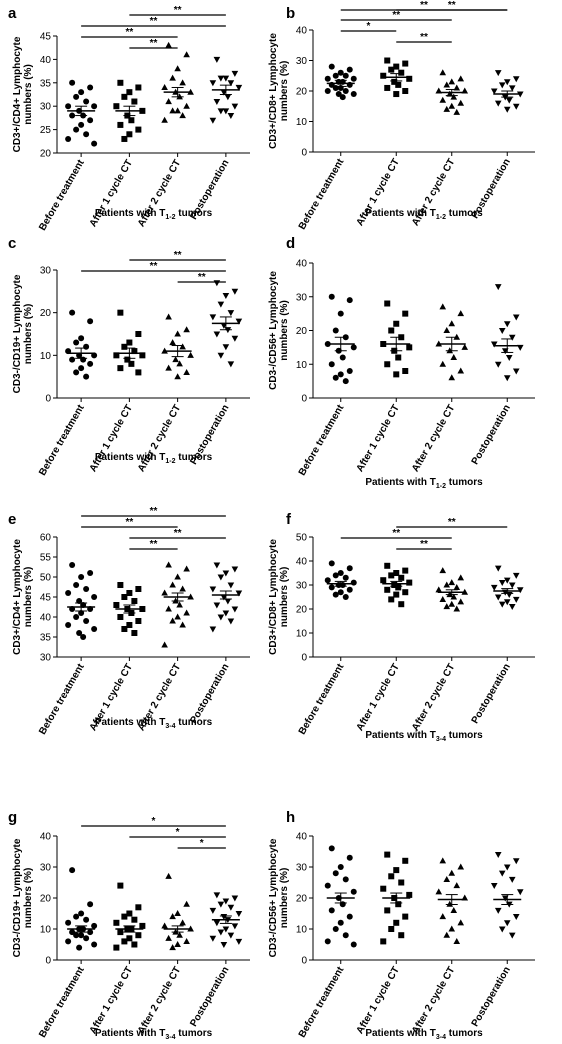 This screenshot has height=1044, width=562. What do you see at coordinates (17, 94) in the screenshot?
I see `y-axis-label-line: CD3+/CD4+ Lymphocyte` at bounding box center [17, 94].